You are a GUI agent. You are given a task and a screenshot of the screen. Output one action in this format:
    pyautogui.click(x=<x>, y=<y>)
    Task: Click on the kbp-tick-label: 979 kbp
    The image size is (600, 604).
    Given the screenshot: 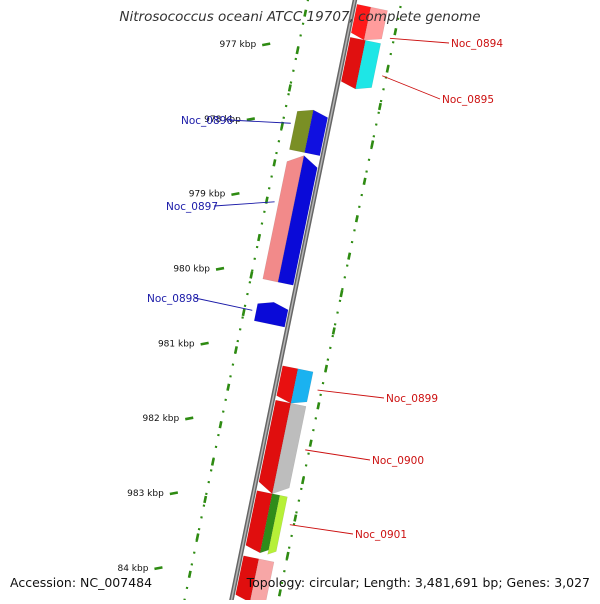 What is the action you would take?
    pyautogui.click(x=207, y=195)
    